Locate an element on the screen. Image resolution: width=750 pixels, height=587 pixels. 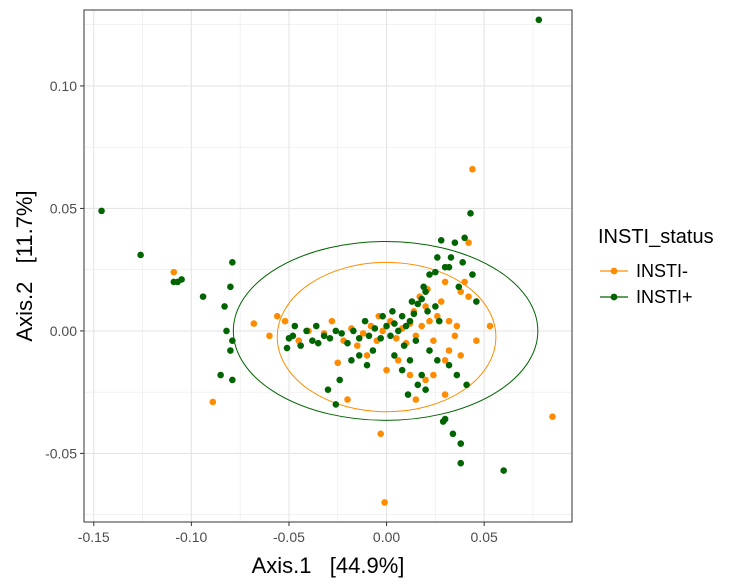
legend-label-insti-minus: INSTI- is located at coordinates (662, 271).